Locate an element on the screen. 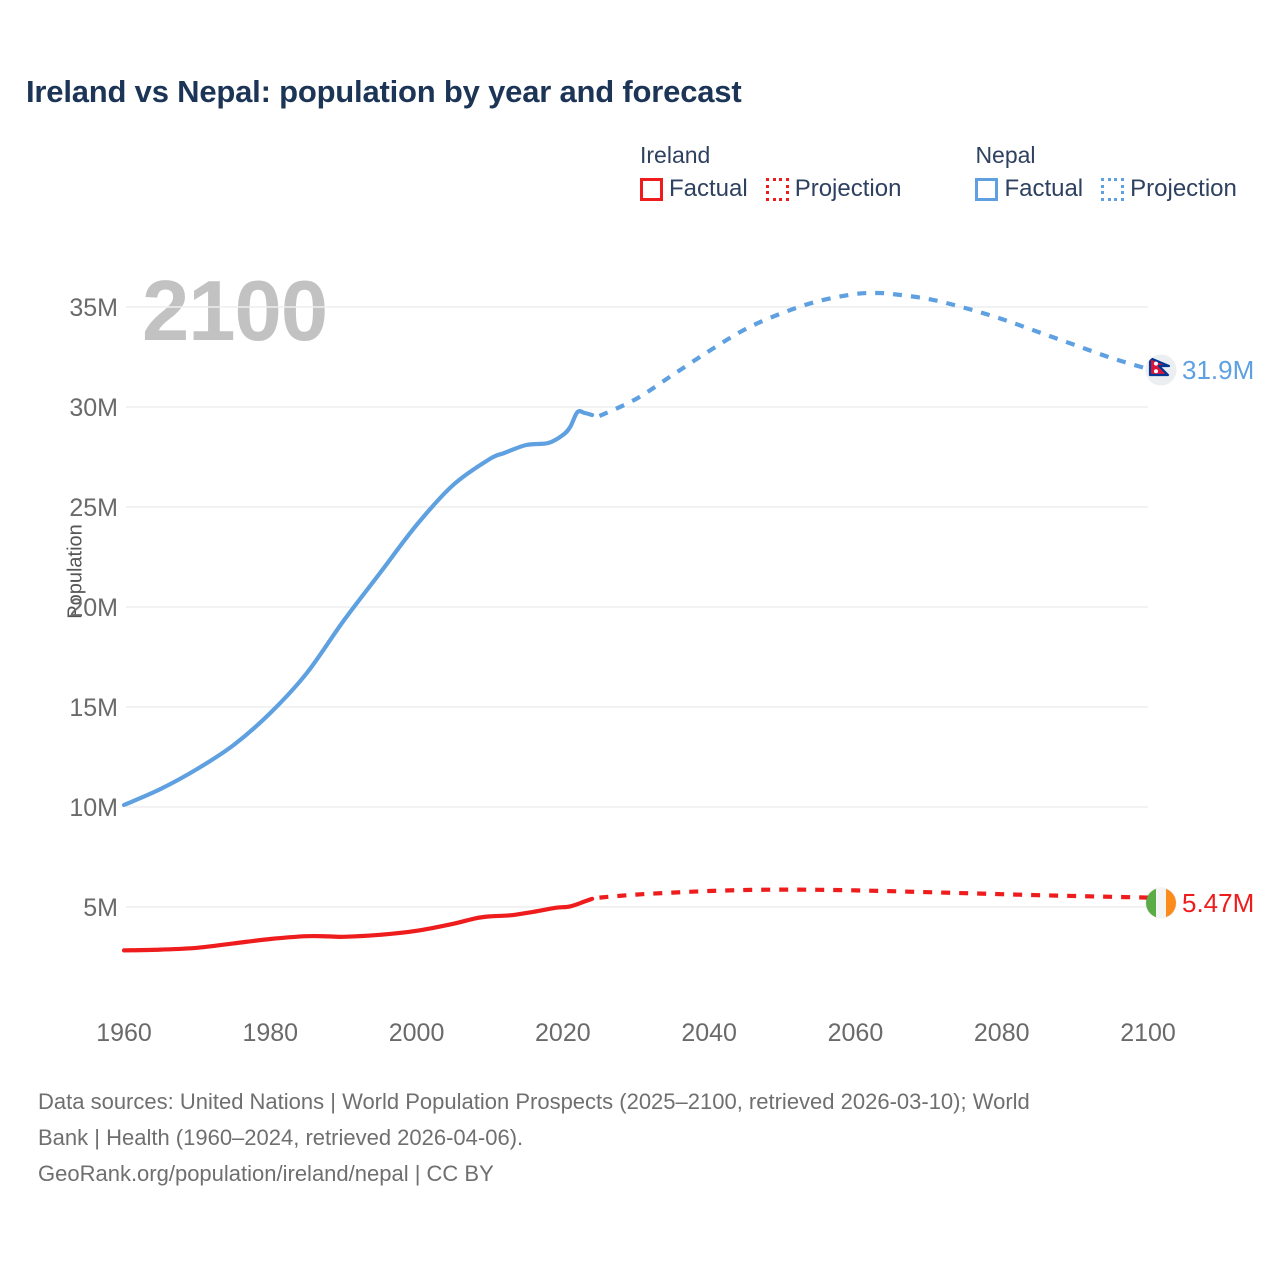 The image size is (1280, 1280). legend-item-nepal-factual: Factual is located at coordinates (1029, 189).